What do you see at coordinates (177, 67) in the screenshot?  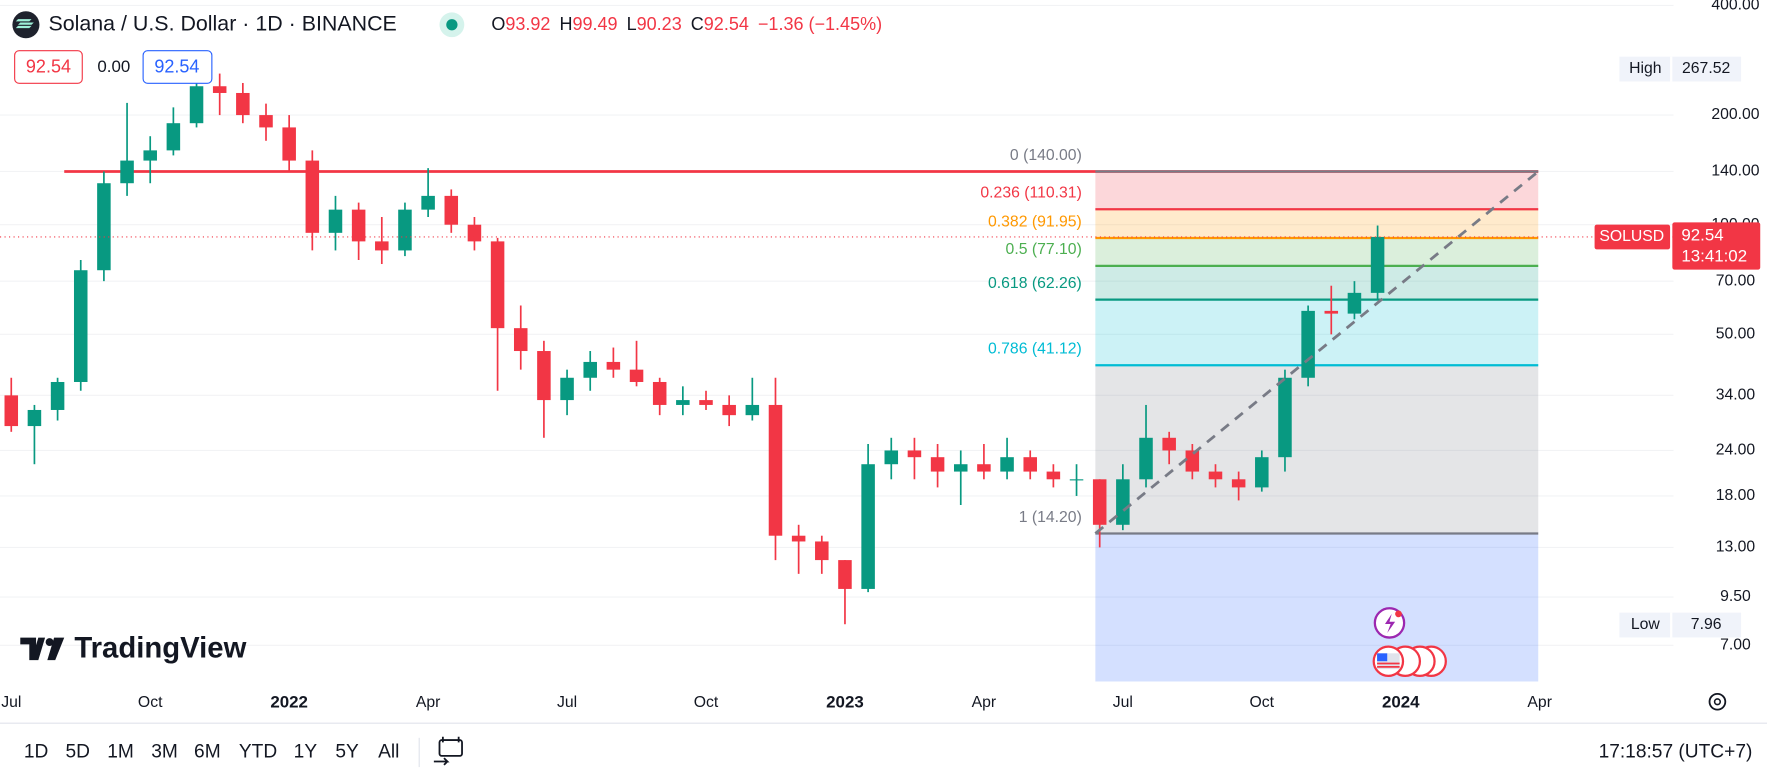 I see `buy-box` at bounding box center [177, 67].